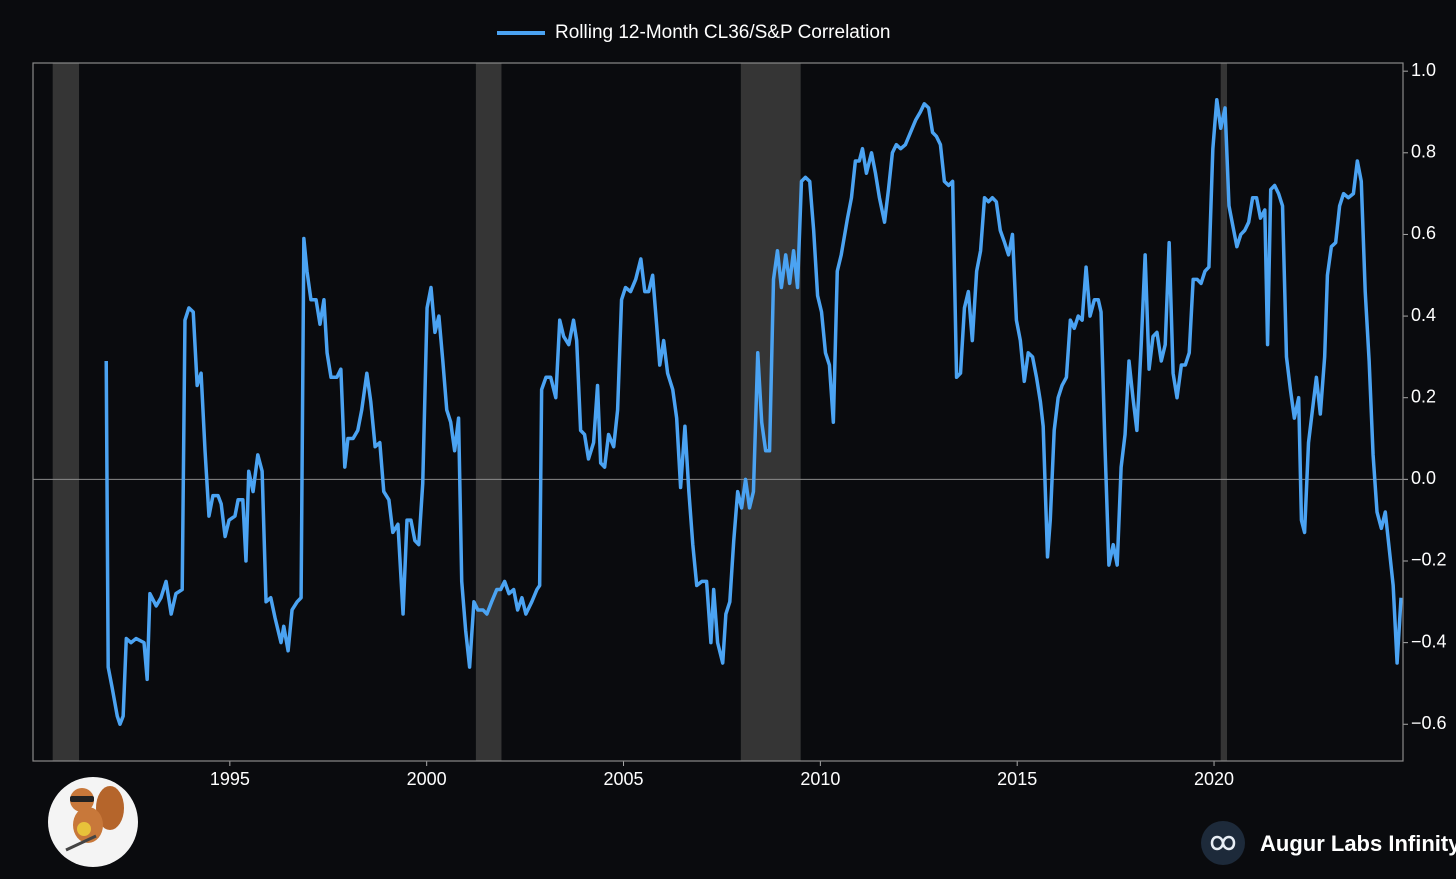 This screenshot has width=1456, height=879. Describe the element at coordinates (1017, 779) in the screenshot. I see `x-tick-label: 2015` at that location.